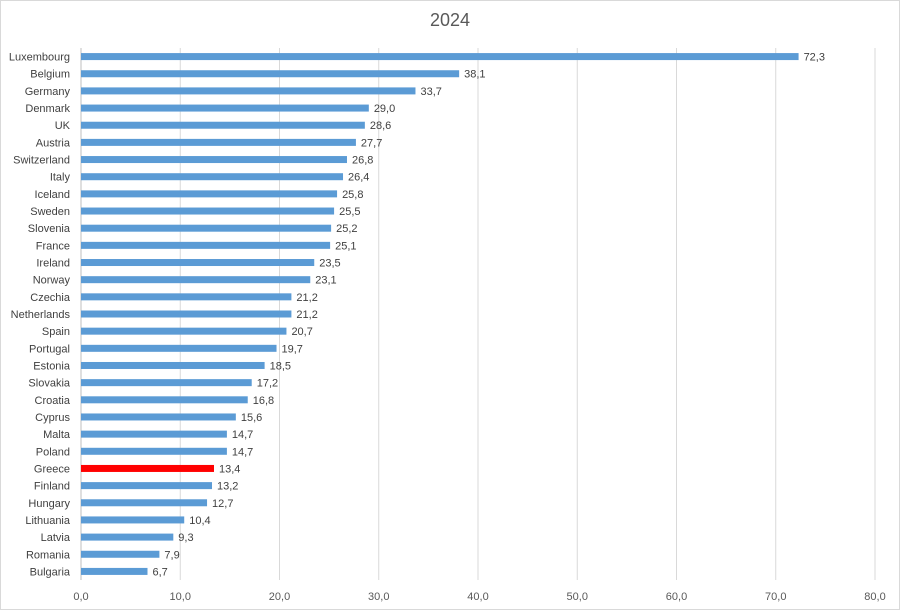  I want to click on value-label: 20,7, so click(301, 332).